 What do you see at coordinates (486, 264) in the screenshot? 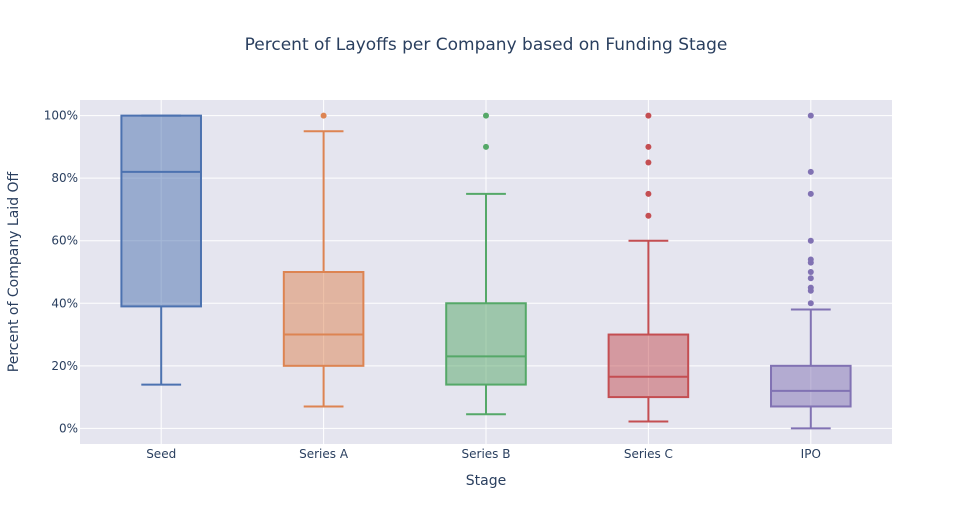
I see `box-series-b` at bounding box center [486, 264].